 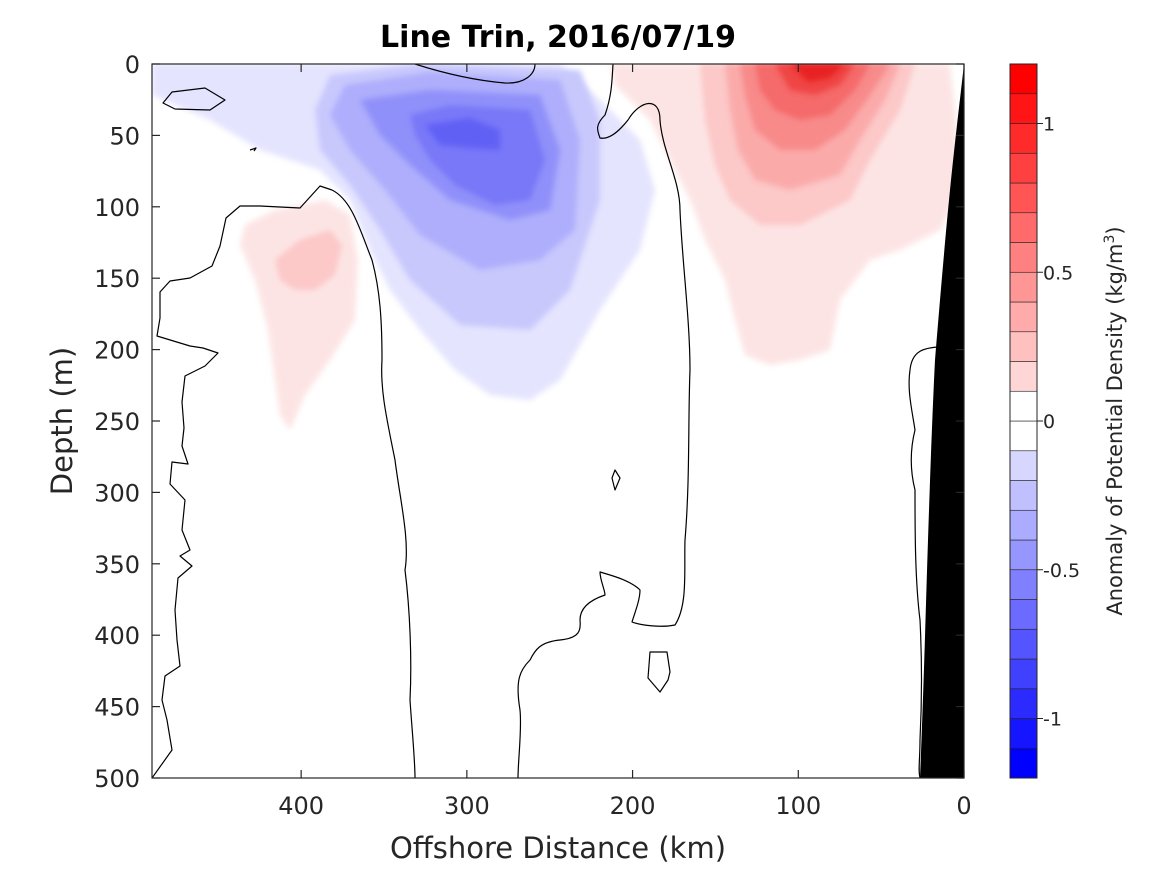 What do you see at coordinates (1110, 239) in the screenshot?
I see `colorbar-label-superscript: 3` at bounding box center [1110, 239].